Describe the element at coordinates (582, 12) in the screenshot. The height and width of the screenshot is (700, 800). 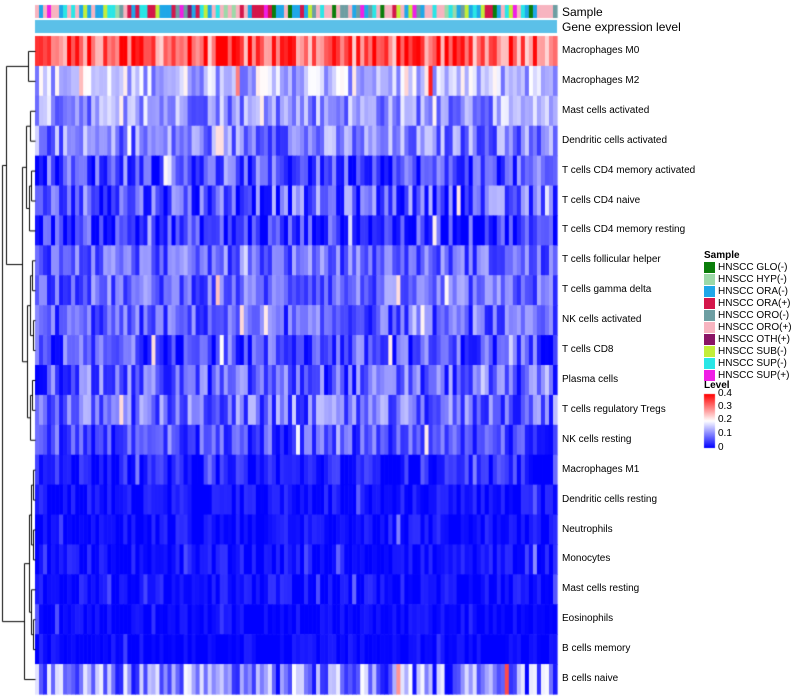
I see `annotation-label-sample: Sample` at that location.